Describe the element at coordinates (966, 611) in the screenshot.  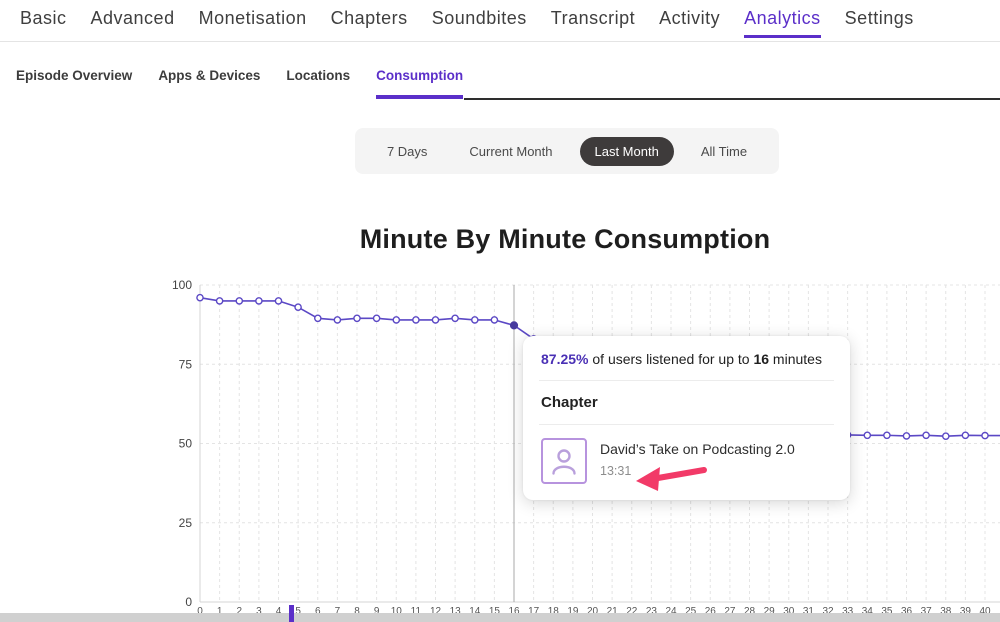
I see `svg-text: 39` at that location.